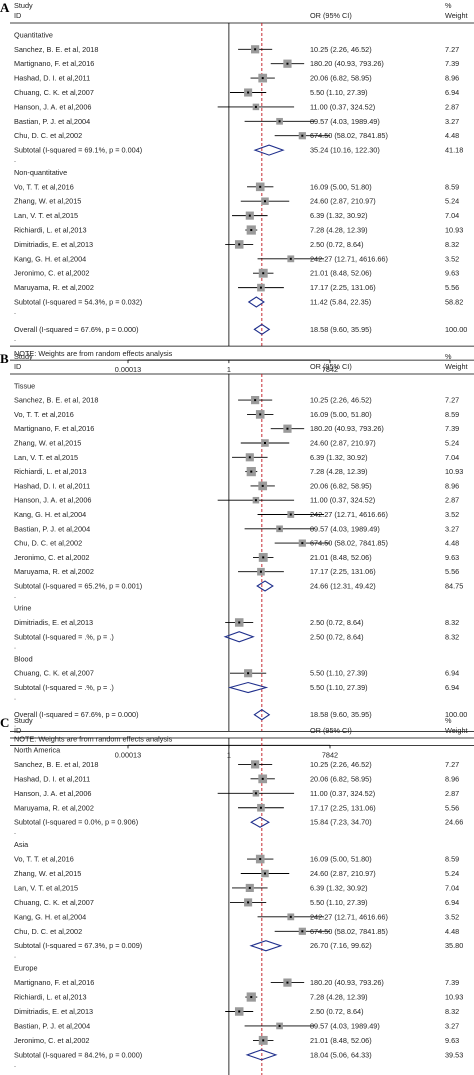  Describe the element at coordinates (76, 329) in the screenshot. I see `overall-label: Overall (I-squared = 67.6%, p = 0.000)` at that location.